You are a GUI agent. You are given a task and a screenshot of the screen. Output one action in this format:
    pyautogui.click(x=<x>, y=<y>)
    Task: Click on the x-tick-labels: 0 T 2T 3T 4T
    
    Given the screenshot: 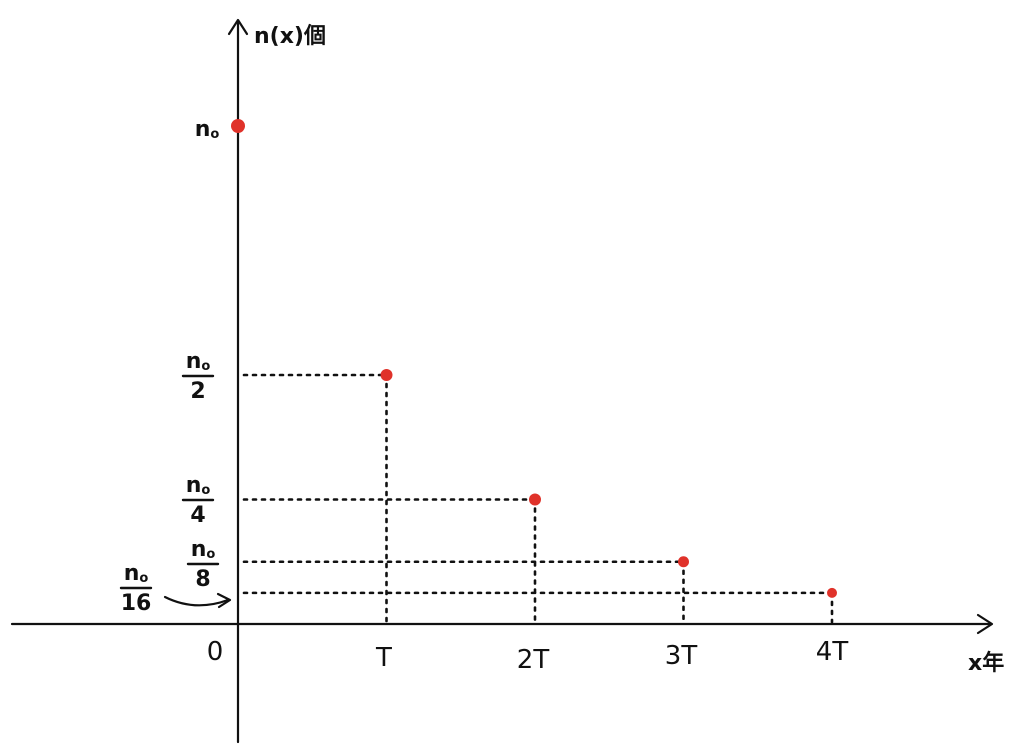 What is the action you would take?
    pyautogui.click(x=528, y=656)
    